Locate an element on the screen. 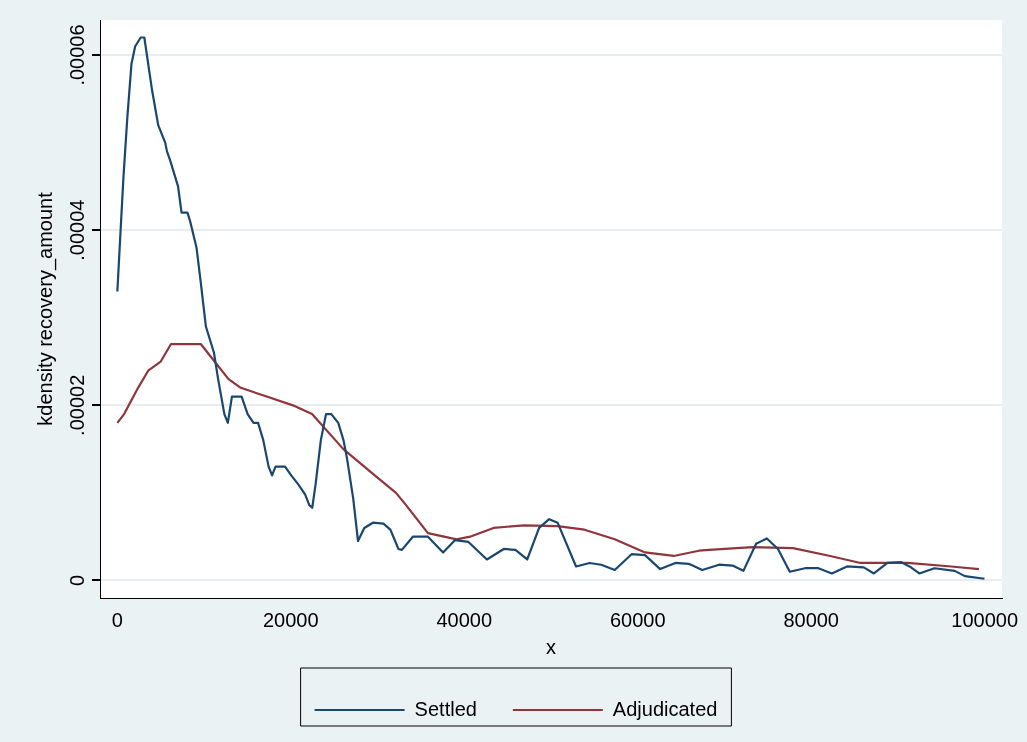  y-tick-label: .00004 is located at coordinates (76, 230).